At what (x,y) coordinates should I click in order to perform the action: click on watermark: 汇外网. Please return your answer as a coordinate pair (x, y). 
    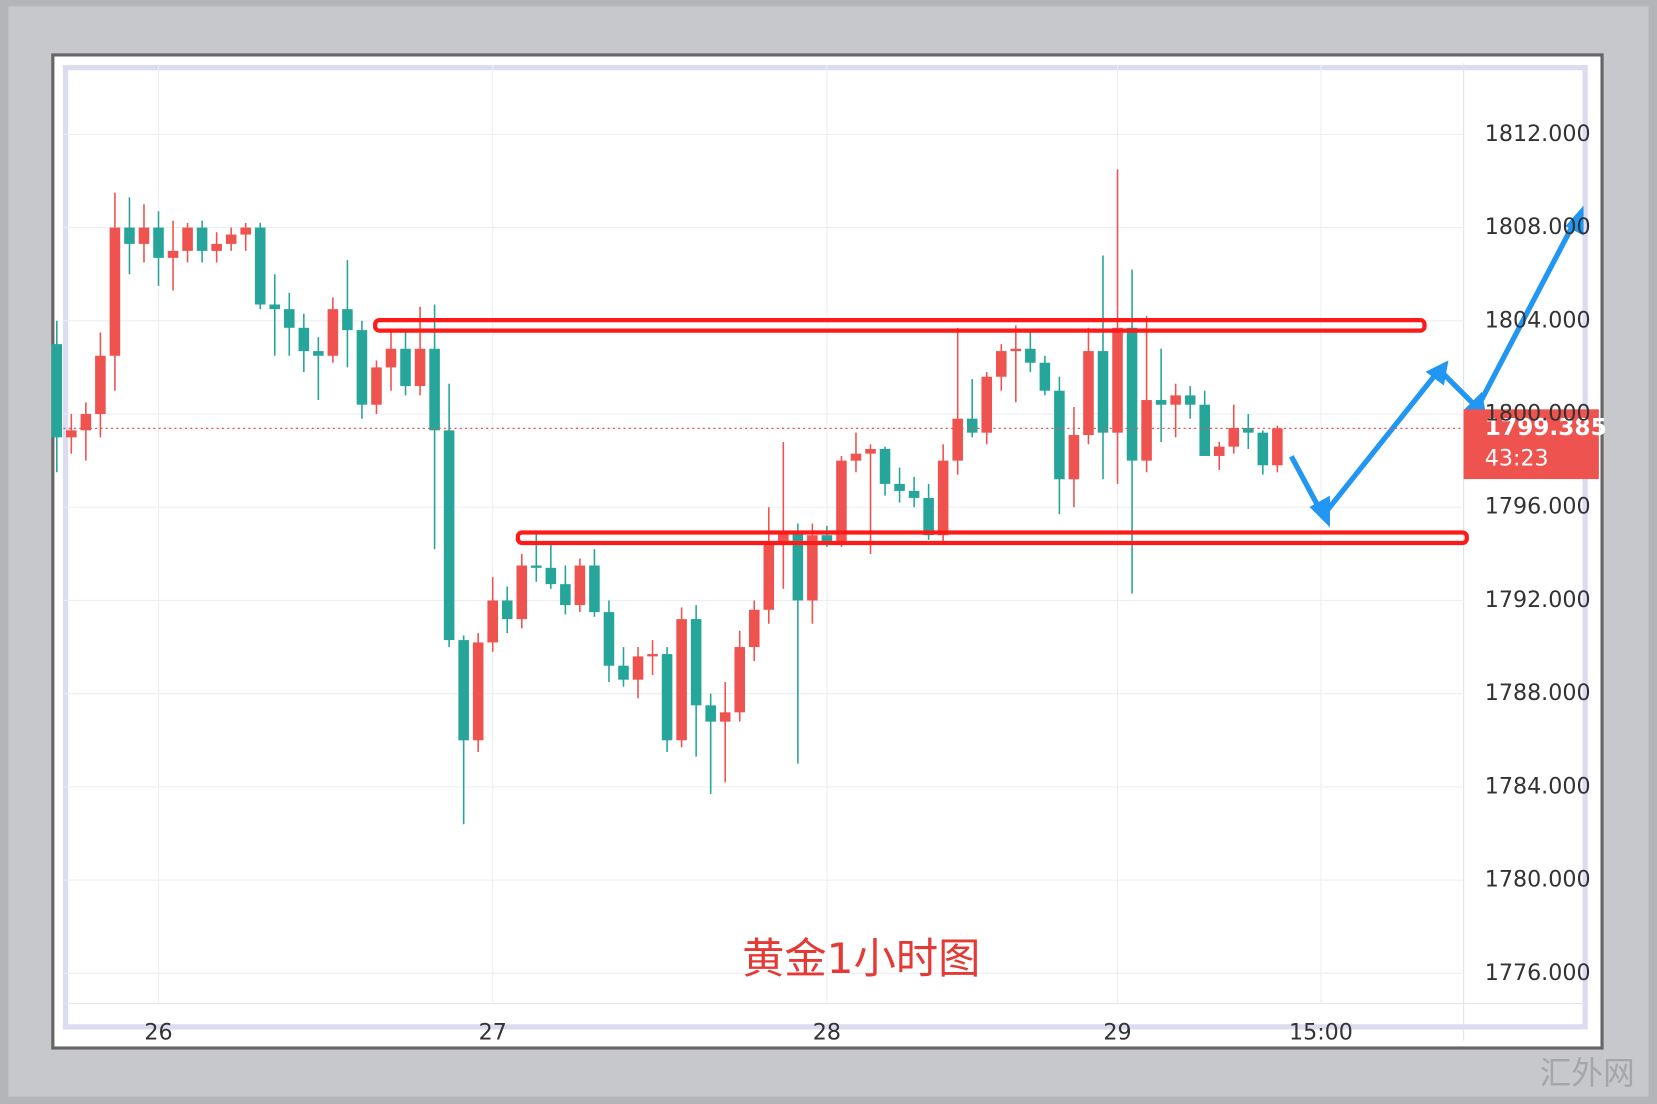
    Looking at the image, I should click on (1587, 1074).